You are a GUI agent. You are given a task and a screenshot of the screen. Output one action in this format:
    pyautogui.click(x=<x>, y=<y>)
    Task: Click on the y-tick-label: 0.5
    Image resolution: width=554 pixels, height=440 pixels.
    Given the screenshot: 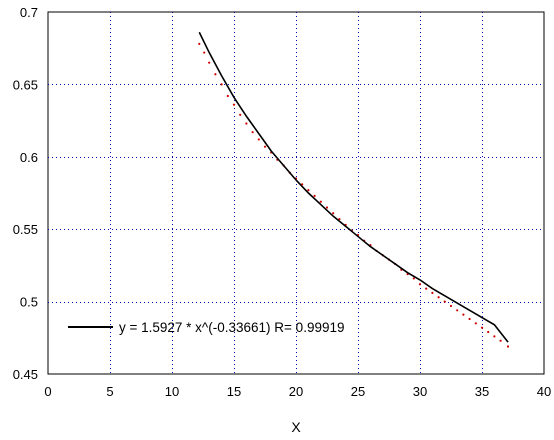 What is the action you would take?
    pyautogui.click(x=29, y=302)
    